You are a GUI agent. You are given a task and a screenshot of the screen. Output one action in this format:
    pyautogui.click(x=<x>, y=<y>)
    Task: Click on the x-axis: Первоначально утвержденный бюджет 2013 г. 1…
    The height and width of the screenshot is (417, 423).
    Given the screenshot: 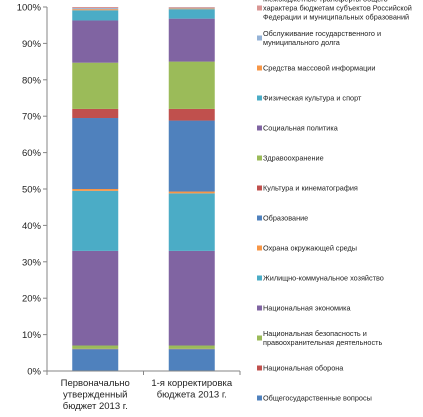 What is the action you would take?
    pyautogui.click(x=143, y=391)
    